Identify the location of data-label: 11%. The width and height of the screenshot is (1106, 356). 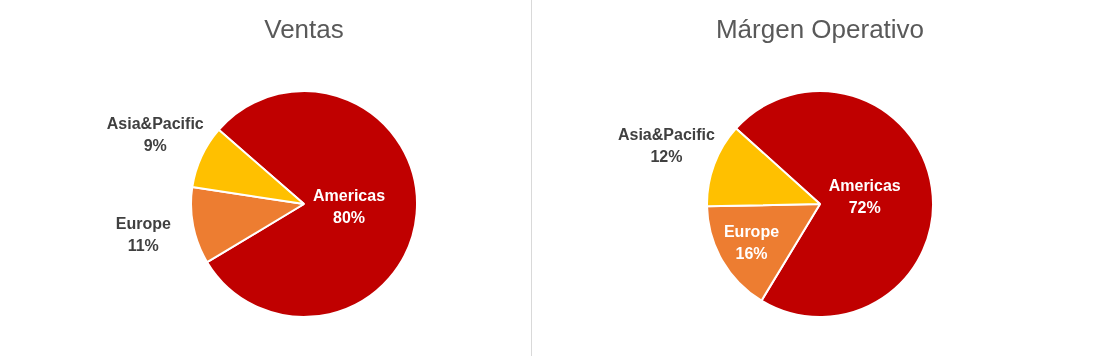
(143, 246).